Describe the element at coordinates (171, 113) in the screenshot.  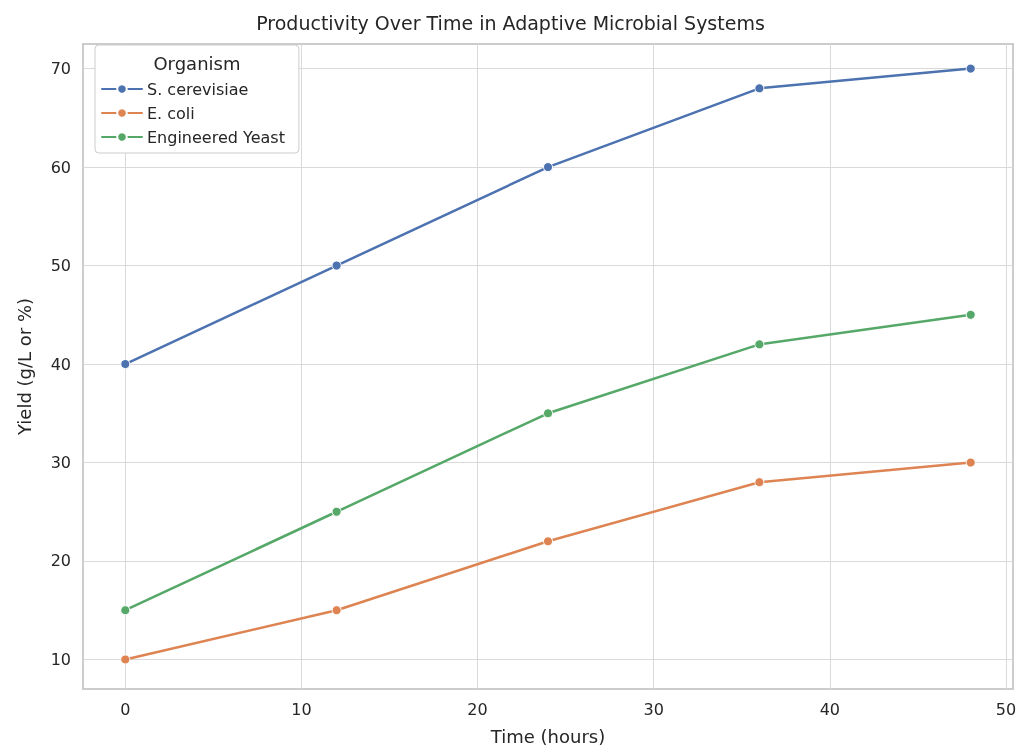
I see `legend-label: E. coli` at that location.